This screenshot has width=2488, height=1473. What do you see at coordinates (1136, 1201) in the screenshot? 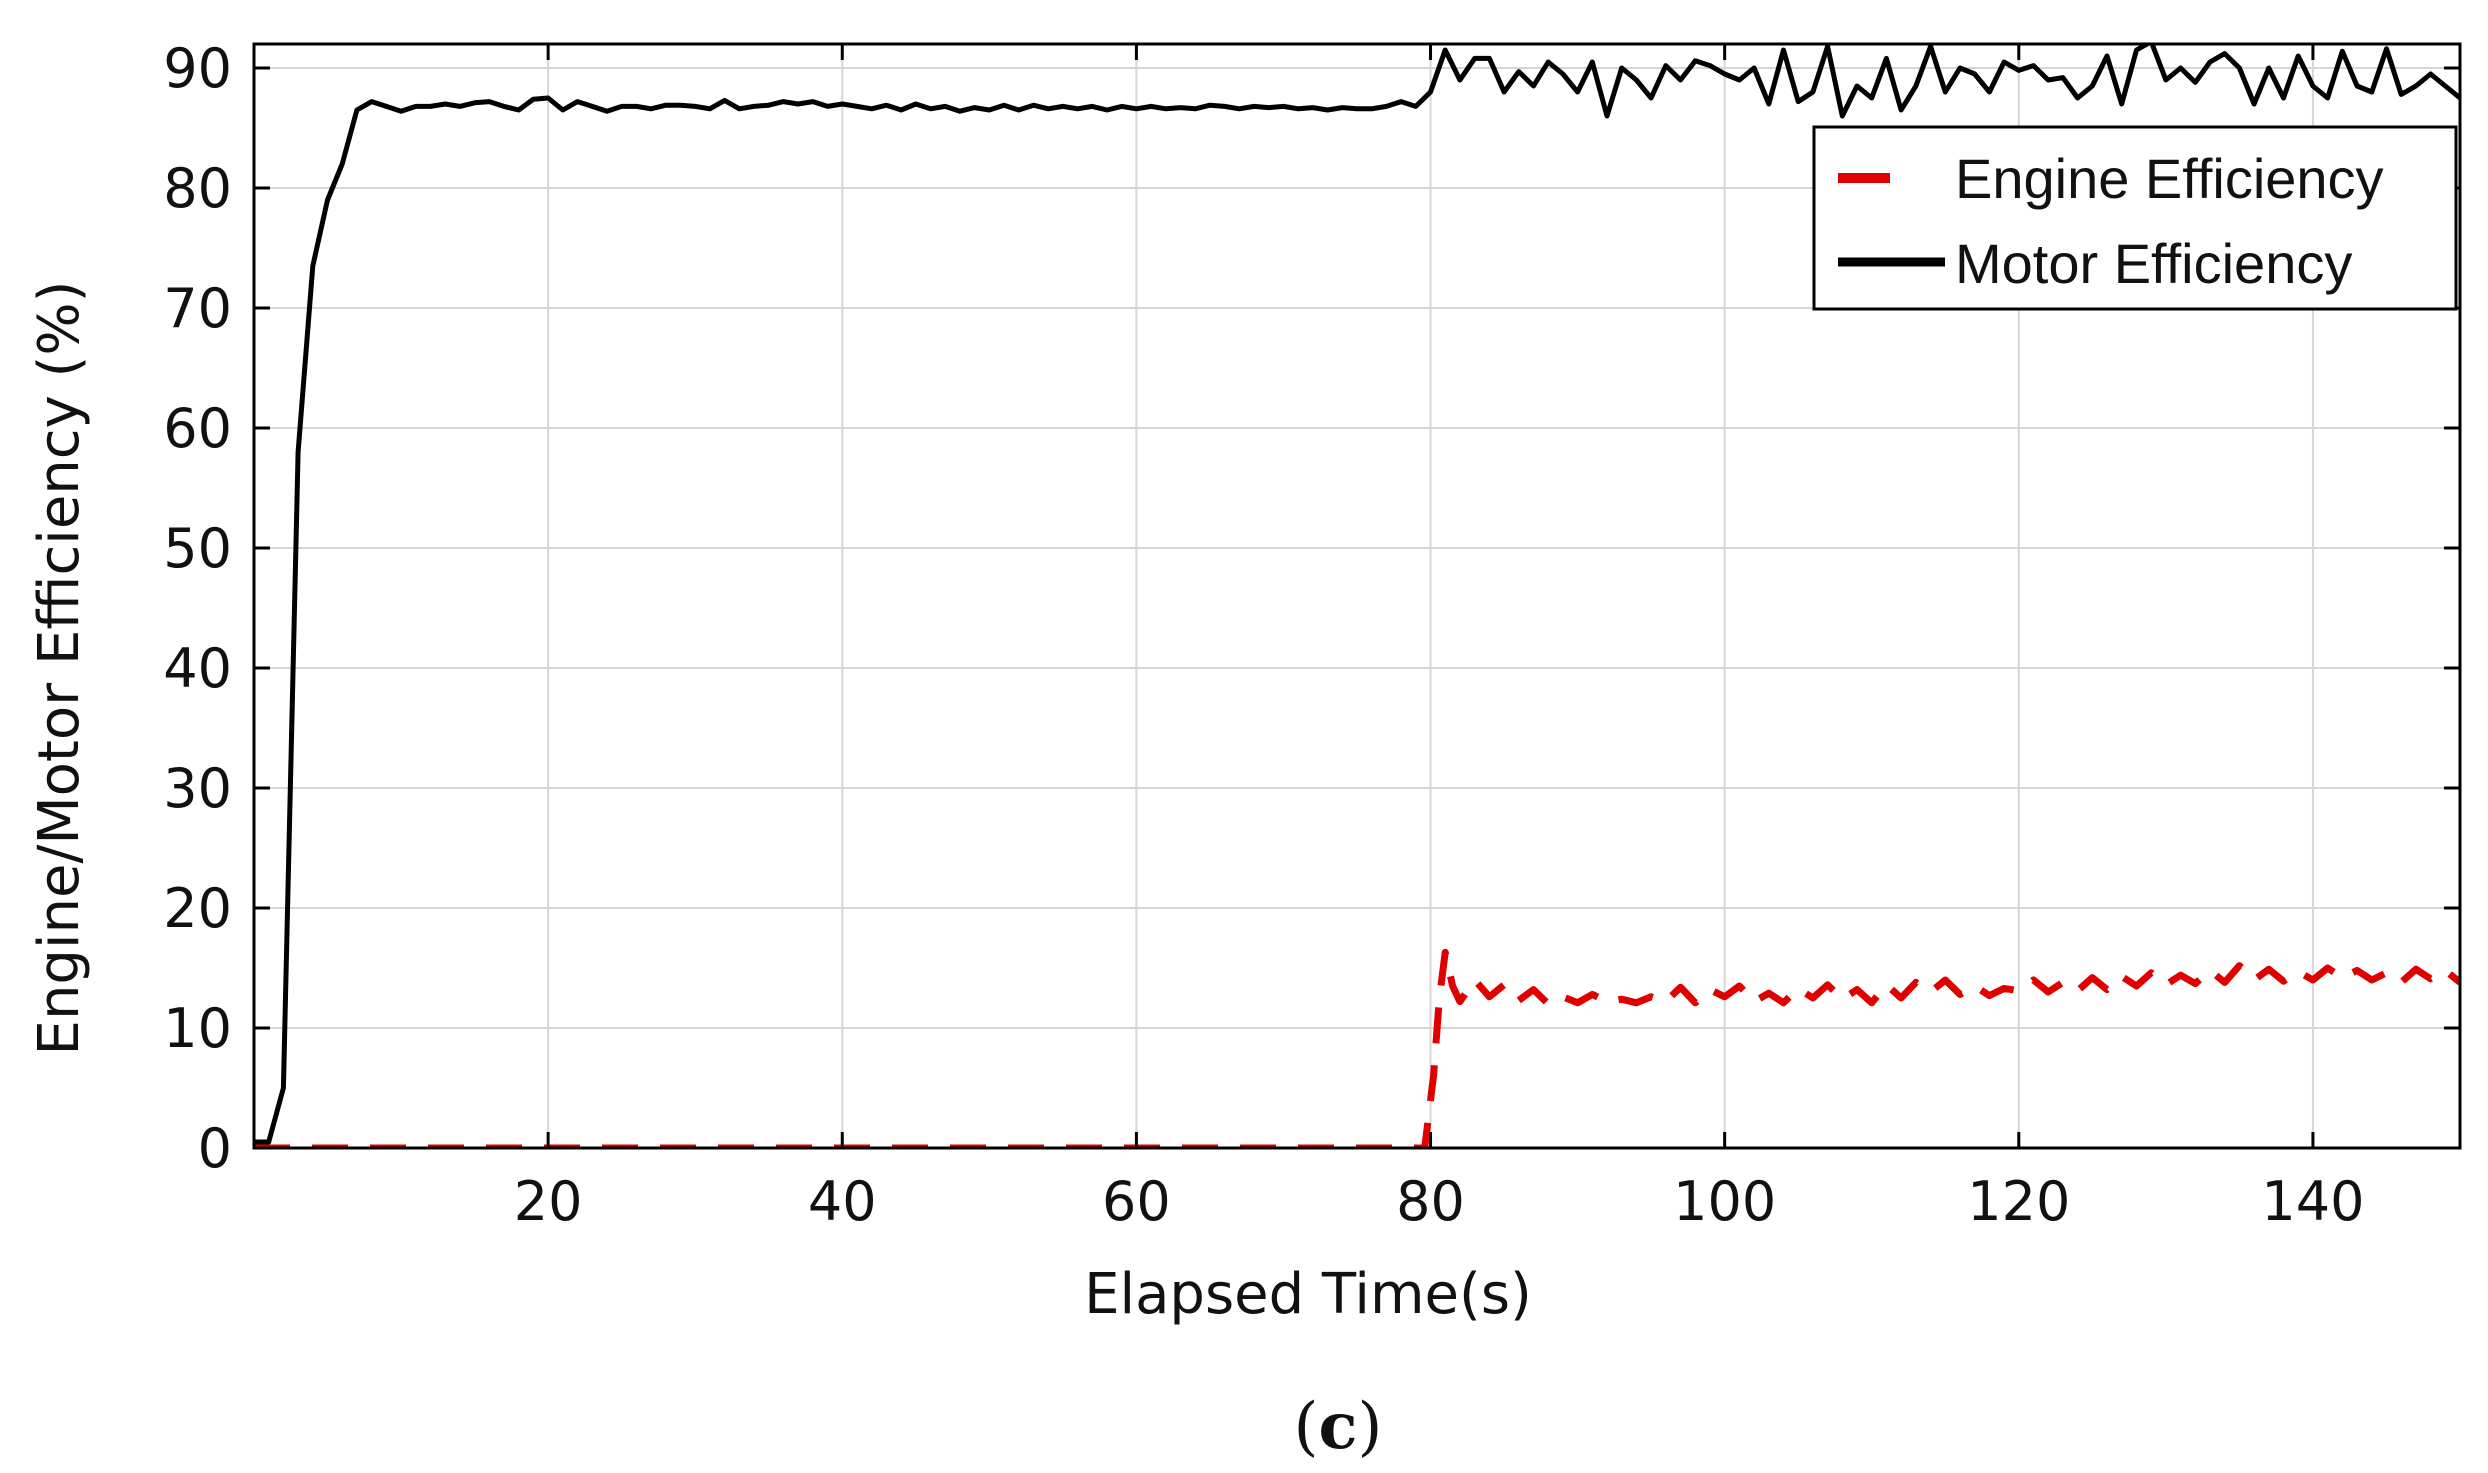
I see `x-tick-label-60: 60` at bounding box center [1136, 1201].